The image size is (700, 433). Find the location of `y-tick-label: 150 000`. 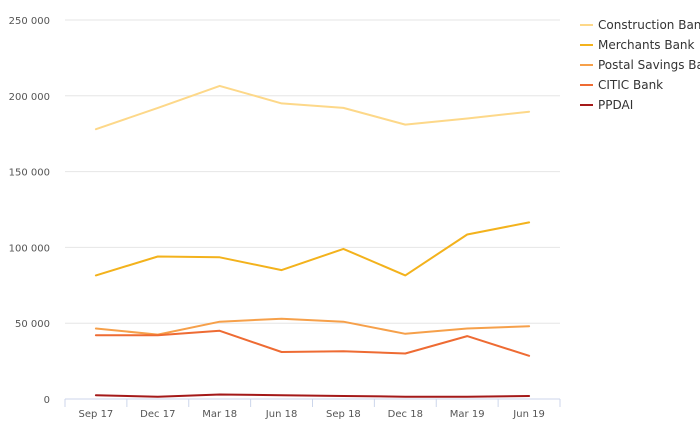

y-tick-label: 150 000 is located at coordinates (29, 173).